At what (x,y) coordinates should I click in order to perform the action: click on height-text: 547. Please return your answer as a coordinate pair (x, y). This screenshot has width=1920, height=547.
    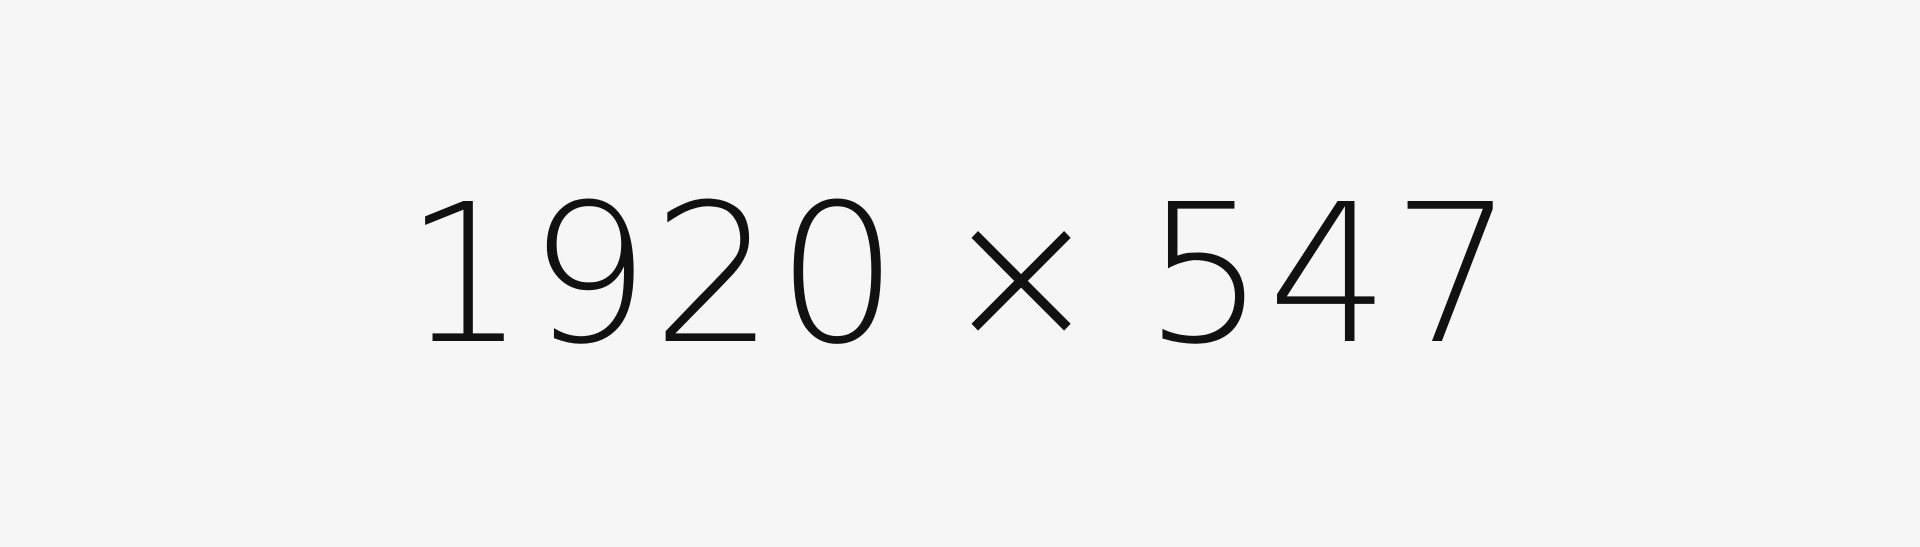
    Looking at the image, I should click on (1329, 275).